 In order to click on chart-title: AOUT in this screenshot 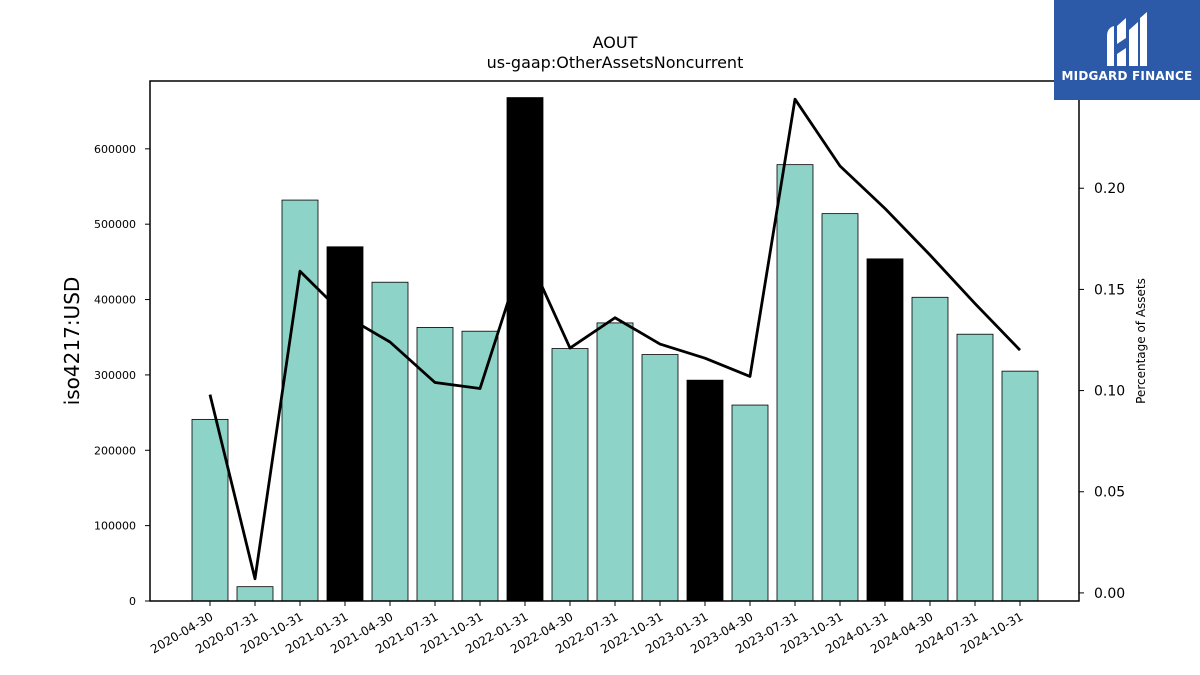, I will do `click(615, 42)`.